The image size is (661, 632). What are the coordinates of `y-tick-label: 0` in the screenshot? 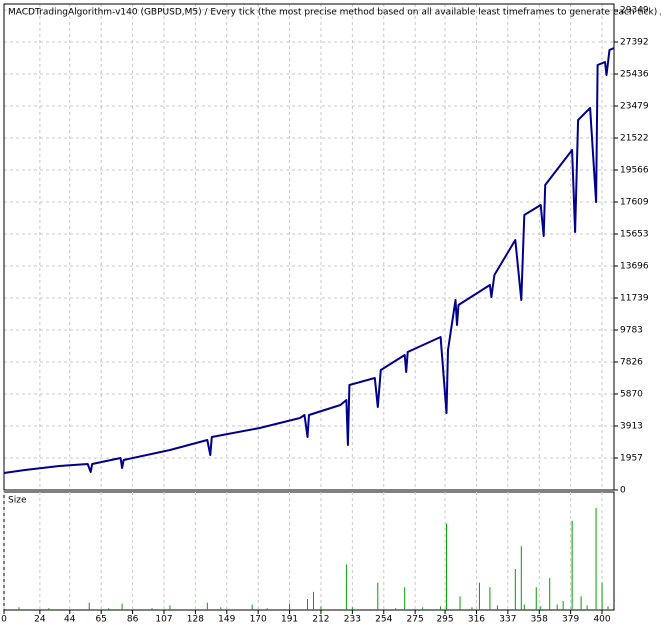 It's located at (623, 491).